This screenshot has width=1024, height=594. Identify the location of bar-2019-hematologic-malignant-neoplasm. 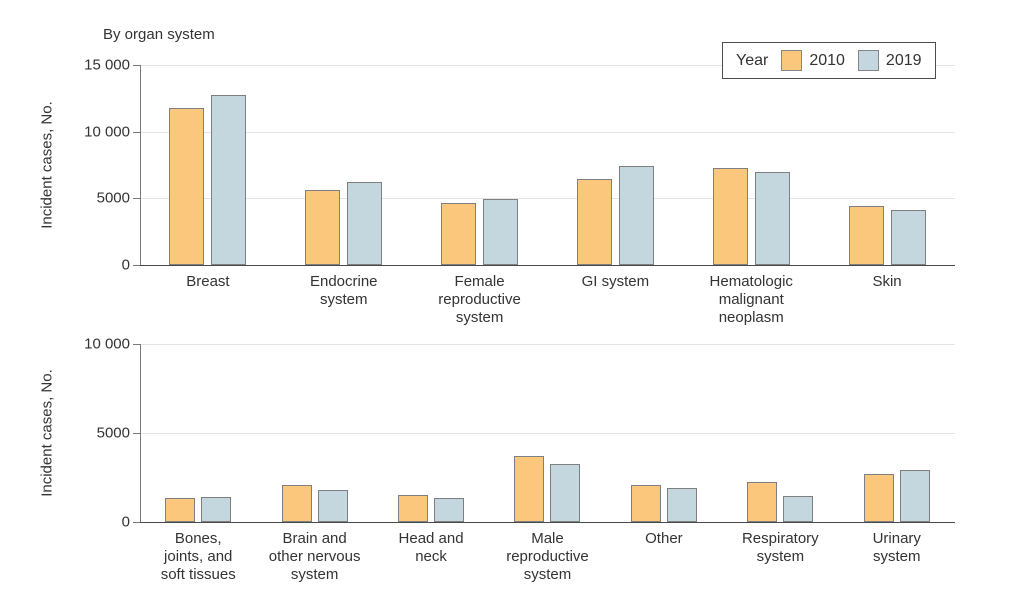
(772, 218).